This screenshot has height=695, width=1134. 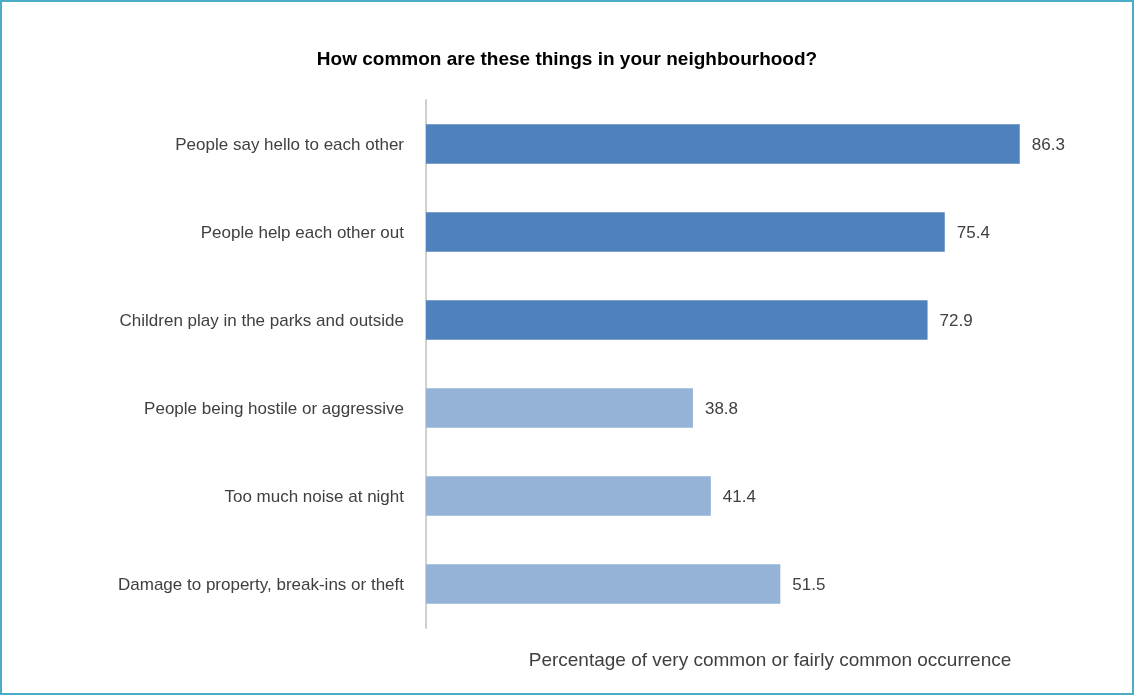 I want to click on data-label: 41.4, so click(x=739, y=496).